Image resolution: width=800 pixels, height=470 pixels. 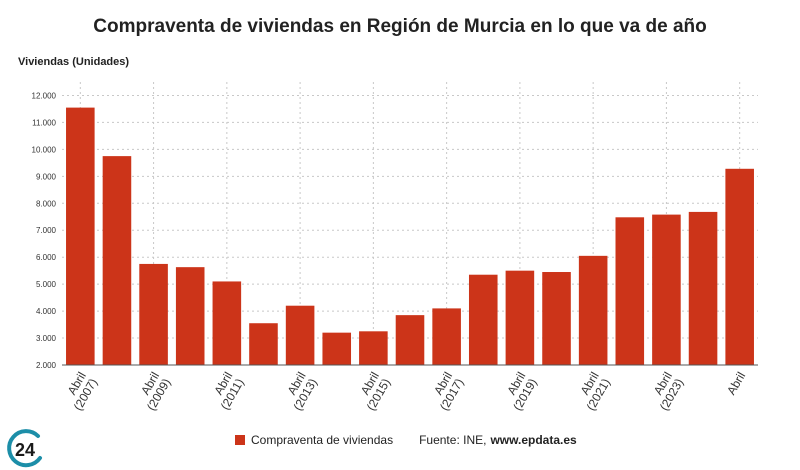 I want to click on brand-logo: 24, so click(x=24, y=448).